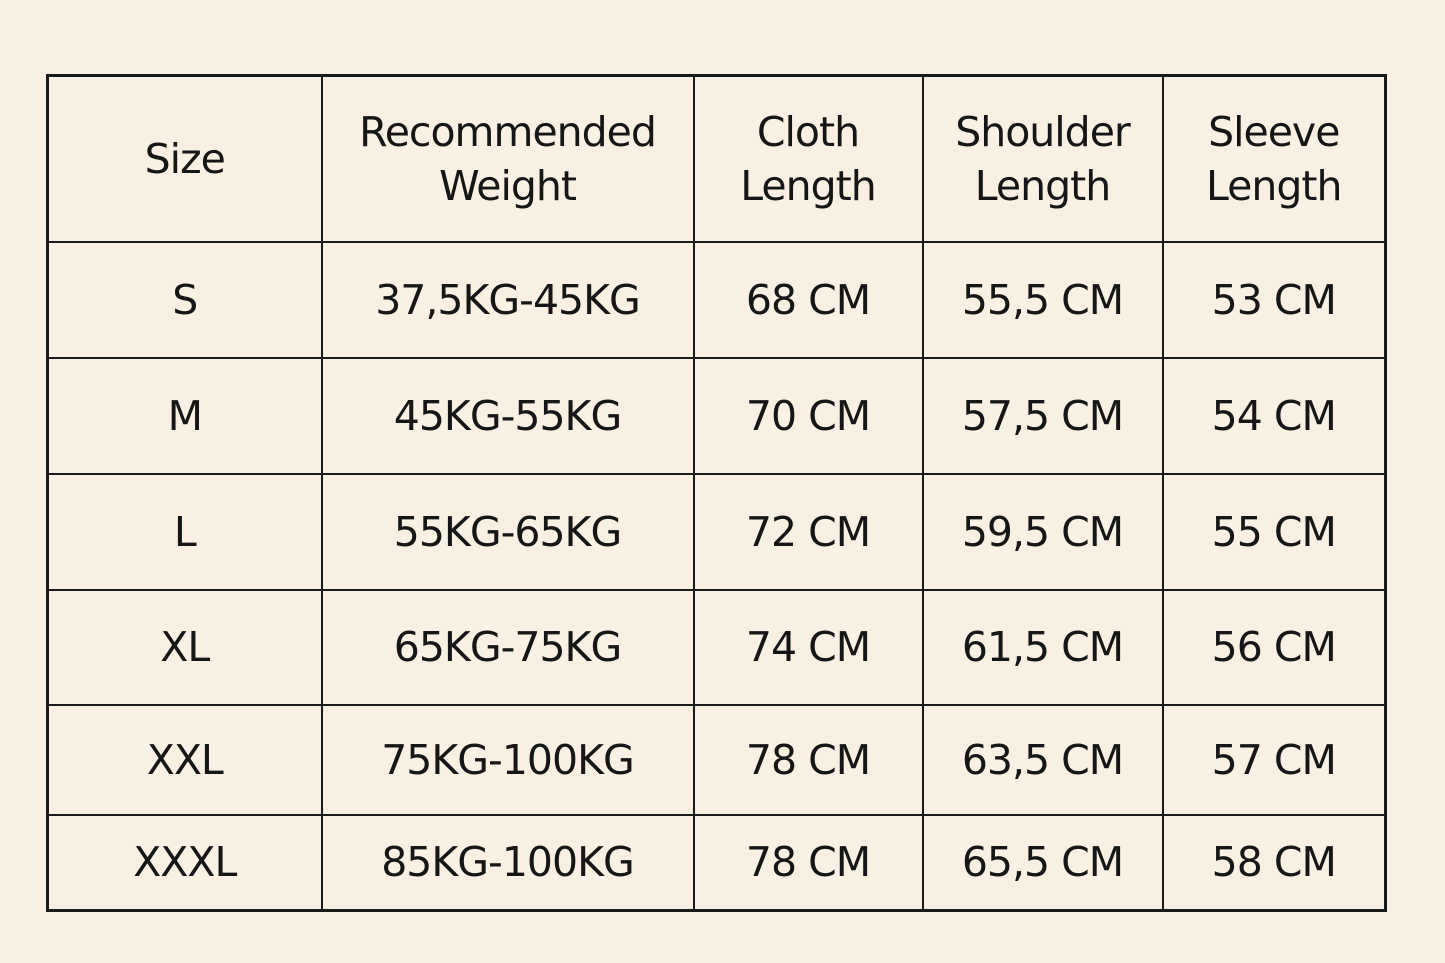 This screenshot has width=1445, height=963. What do you see at coordinates (808, 158) in the screenshot?
I see `column-header: Cloth Length` at bounding box center [808, 158].